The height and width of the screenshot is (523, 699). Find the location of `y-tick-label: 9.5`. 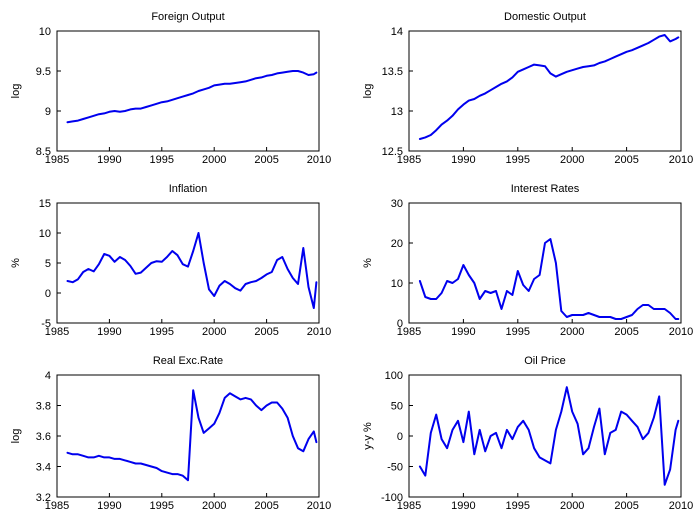

y-tick-label: 9.5 is located at coordinates (43, 72).